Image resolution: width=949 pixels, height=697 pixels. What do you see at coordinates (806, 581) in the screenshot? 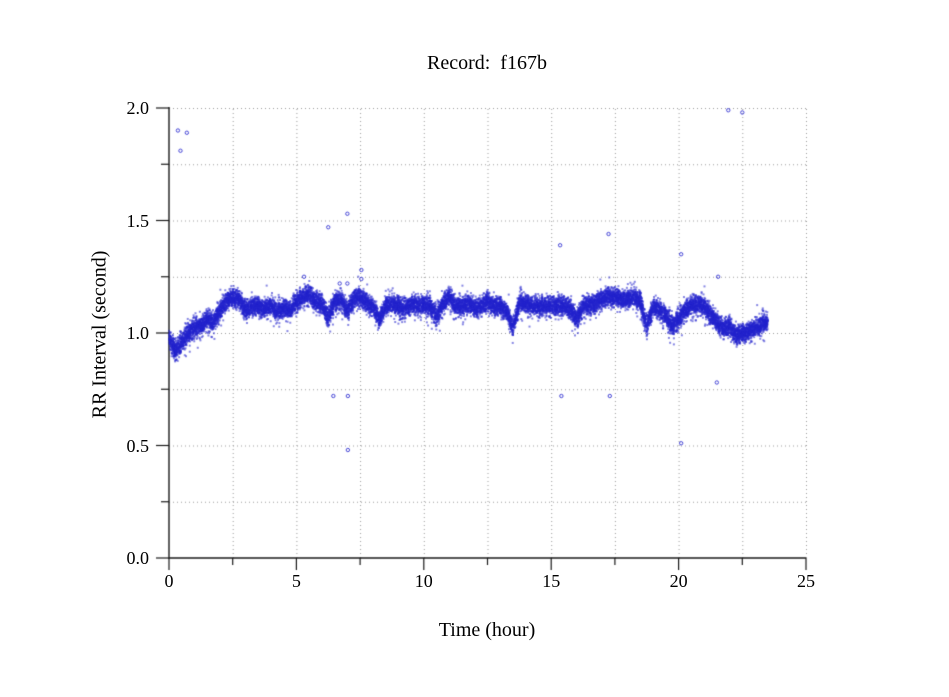
I see `x-tick-label: 25` at bounding box center [806, 581].